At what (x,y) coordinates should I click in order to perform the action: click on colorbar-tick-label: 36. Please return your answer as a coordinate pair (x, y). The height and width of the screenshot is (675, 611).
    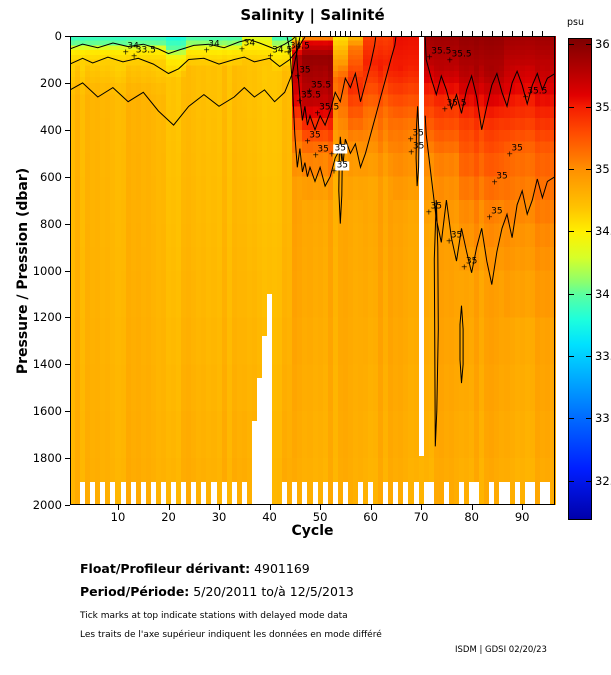
    Looking at the image, I should click on (602, 44).